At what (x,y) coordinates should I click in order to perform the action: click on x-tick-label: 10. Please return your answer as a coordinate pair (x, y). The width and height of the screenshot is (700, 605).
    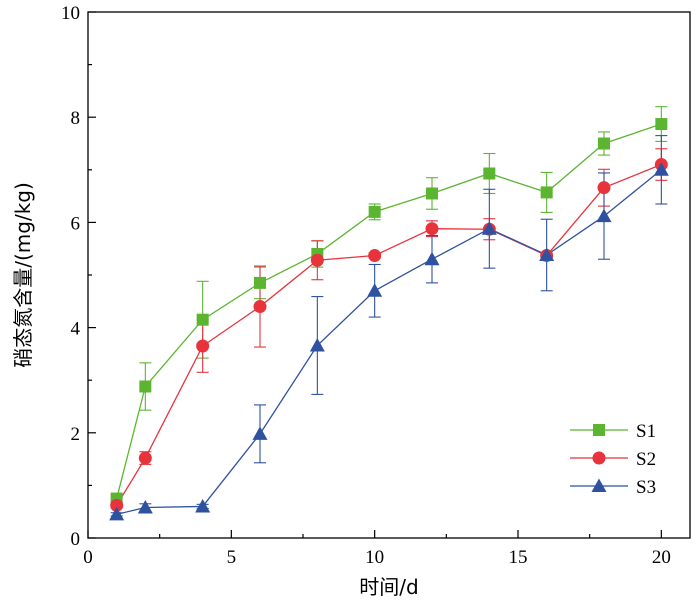
    Looking at the image, I should click on (374, 557).